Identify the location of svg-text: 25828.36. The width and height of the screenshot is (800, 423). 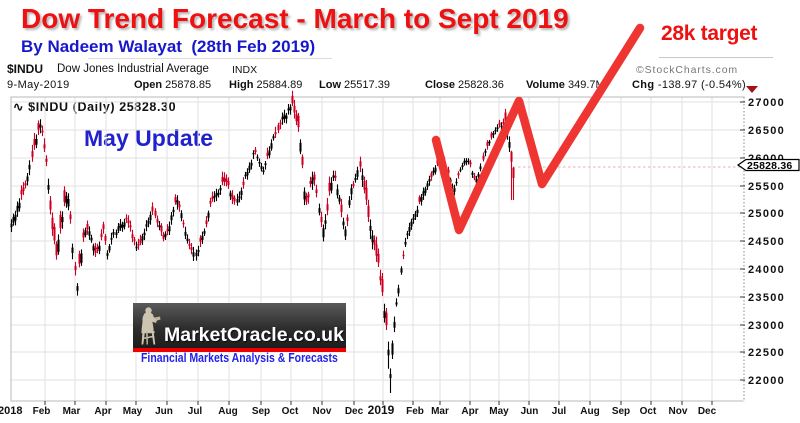
(769, 166).